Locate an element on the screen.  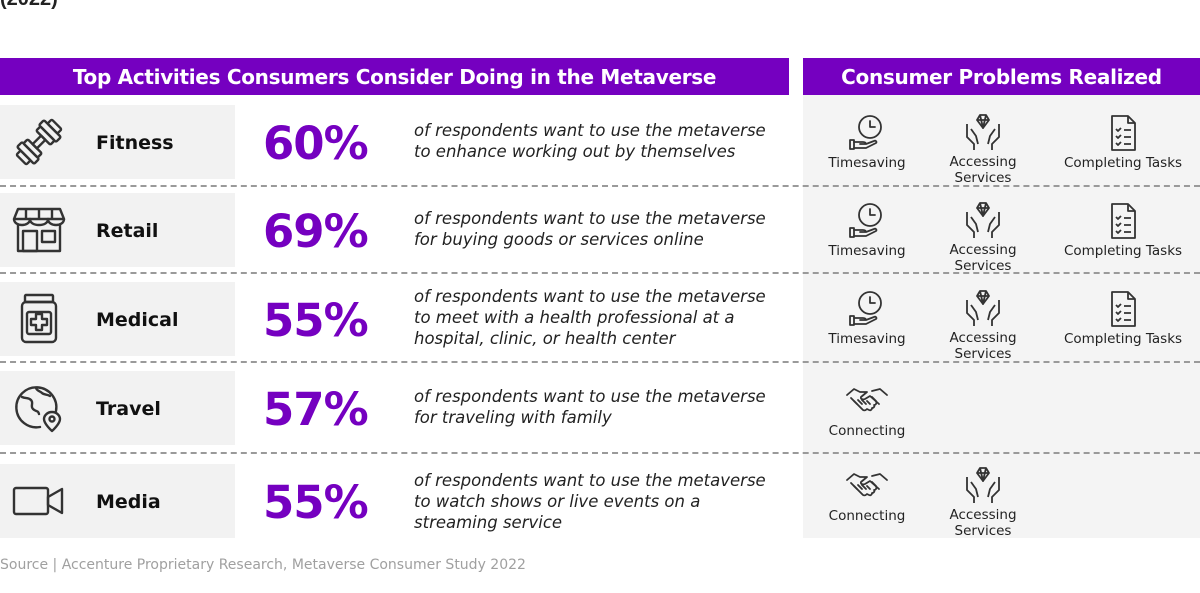
activity-label-box: Retail is located at coordinates (117, 230).